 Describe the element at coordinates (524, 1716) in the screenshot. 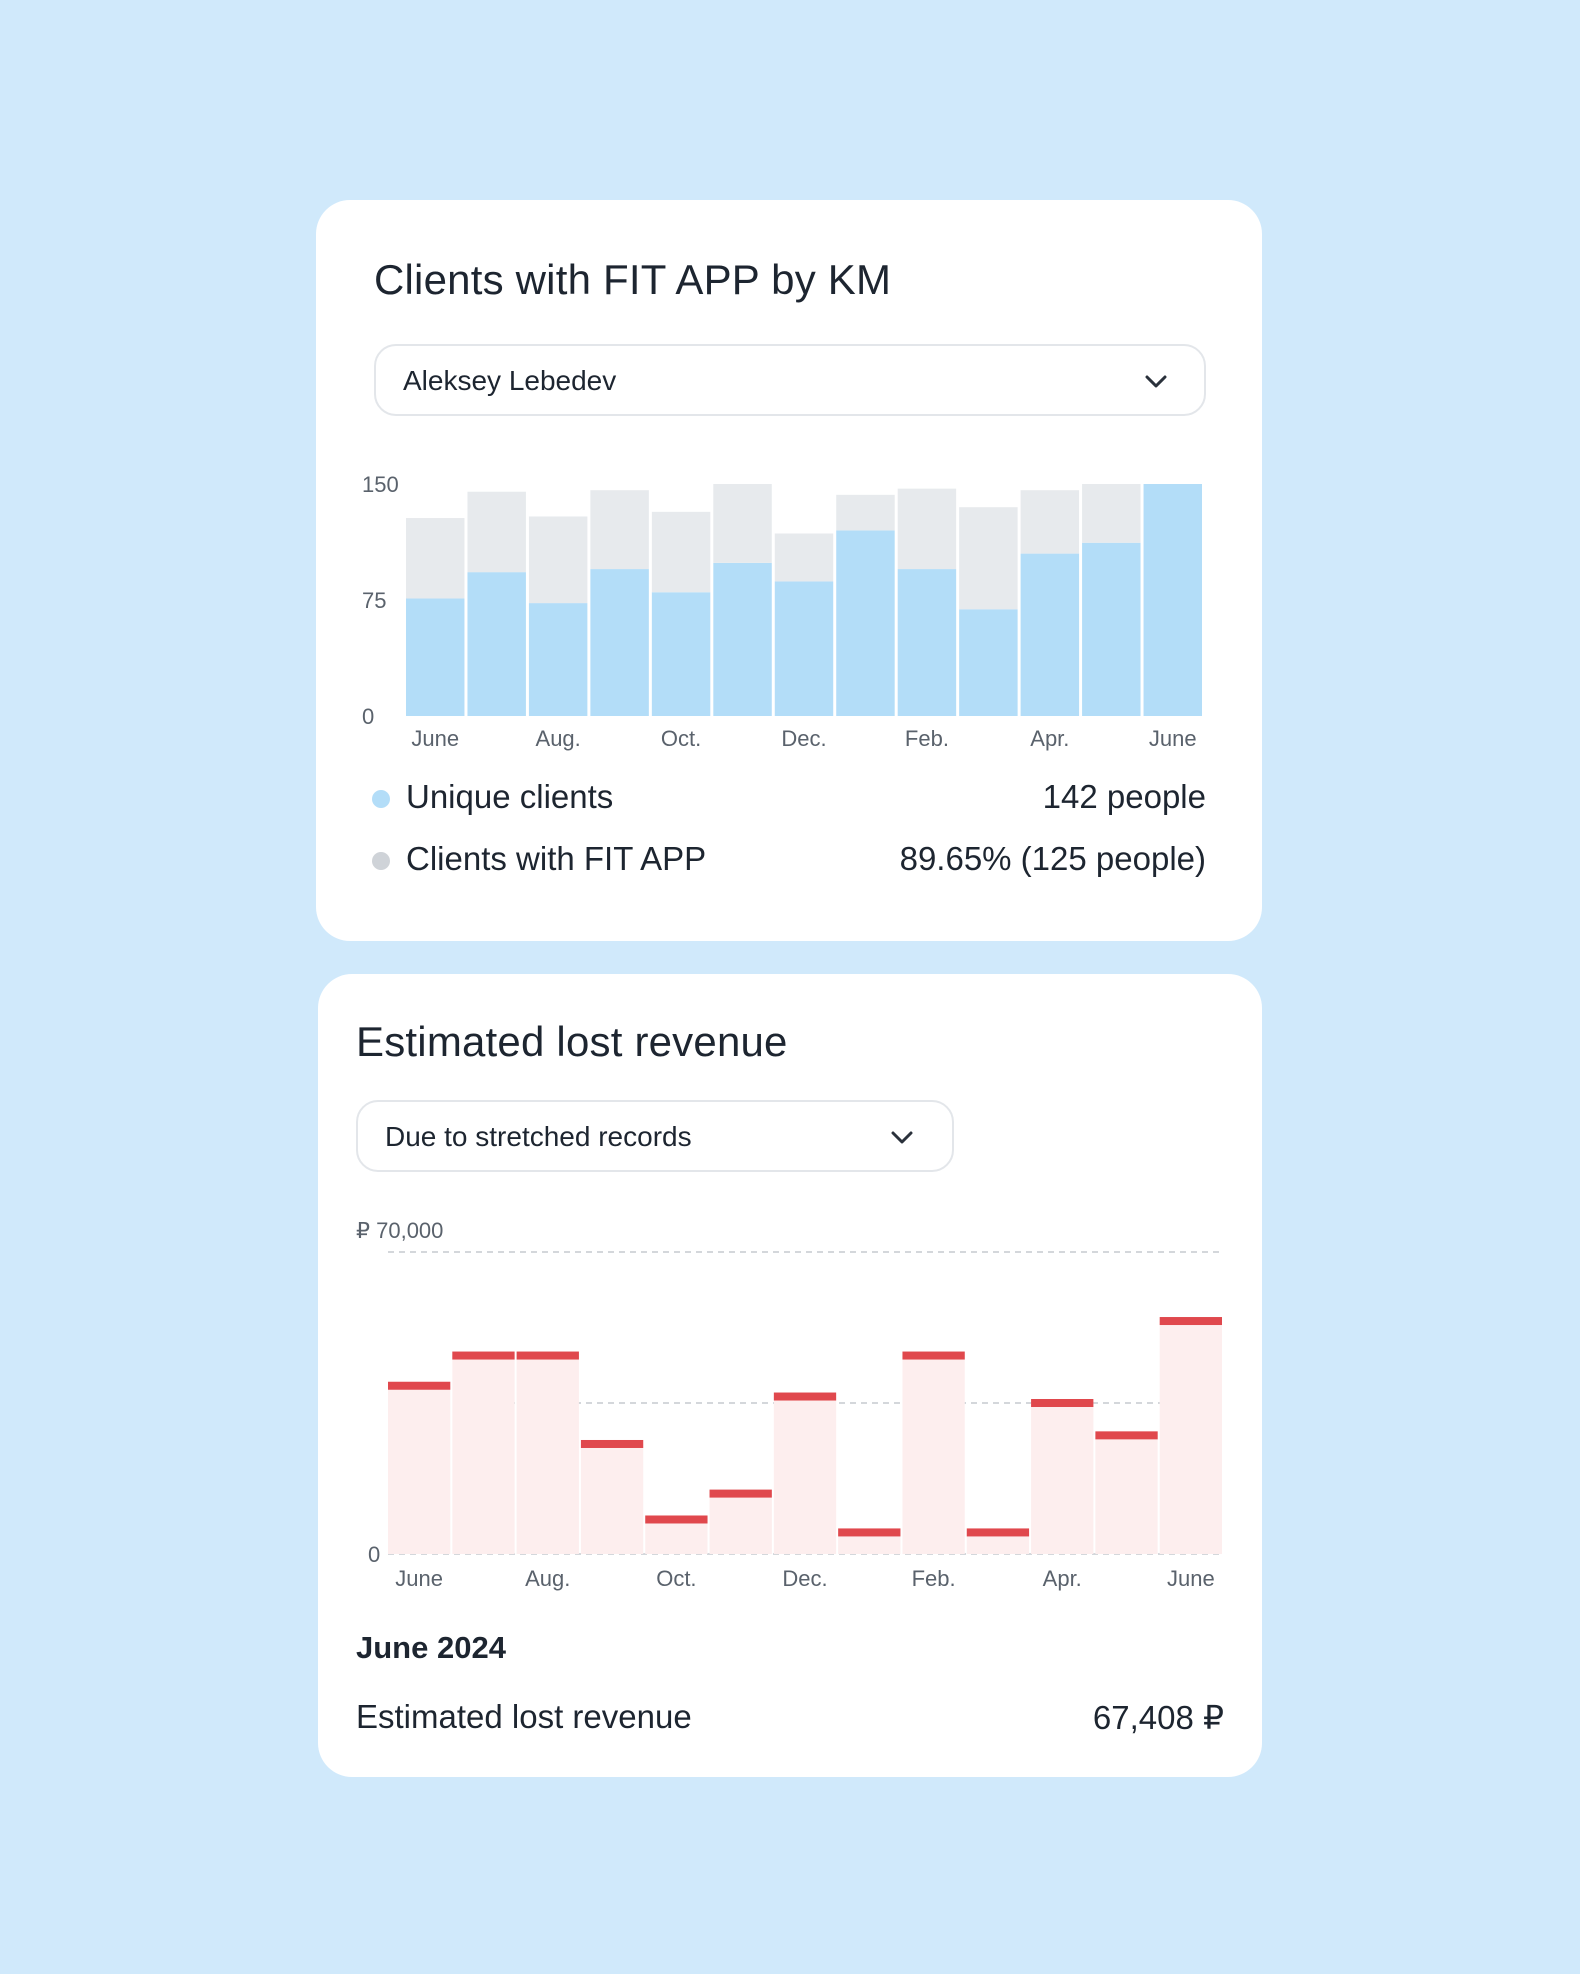

I see `metric-label: Estimated lost revenue` at that location.